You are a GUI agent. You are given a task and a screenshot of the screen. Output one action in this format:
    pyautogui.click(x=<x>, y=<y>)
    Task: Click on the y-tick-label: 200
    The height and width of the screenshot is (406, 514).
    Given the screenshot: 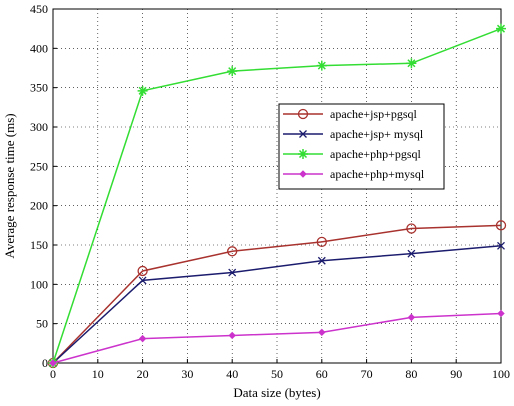 What is the action you would take?
    pyautogui.click(x=39, y=206)
    